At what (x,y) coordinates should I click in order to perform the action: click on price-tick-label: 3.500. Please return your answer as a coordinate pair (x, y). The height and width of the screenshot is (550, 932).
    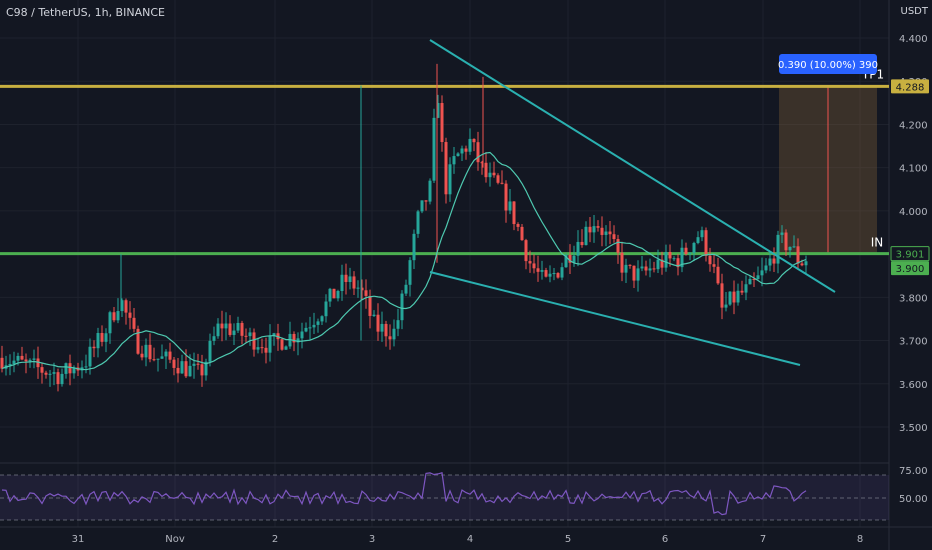
    Looking at the image, I should click on (913, 428).